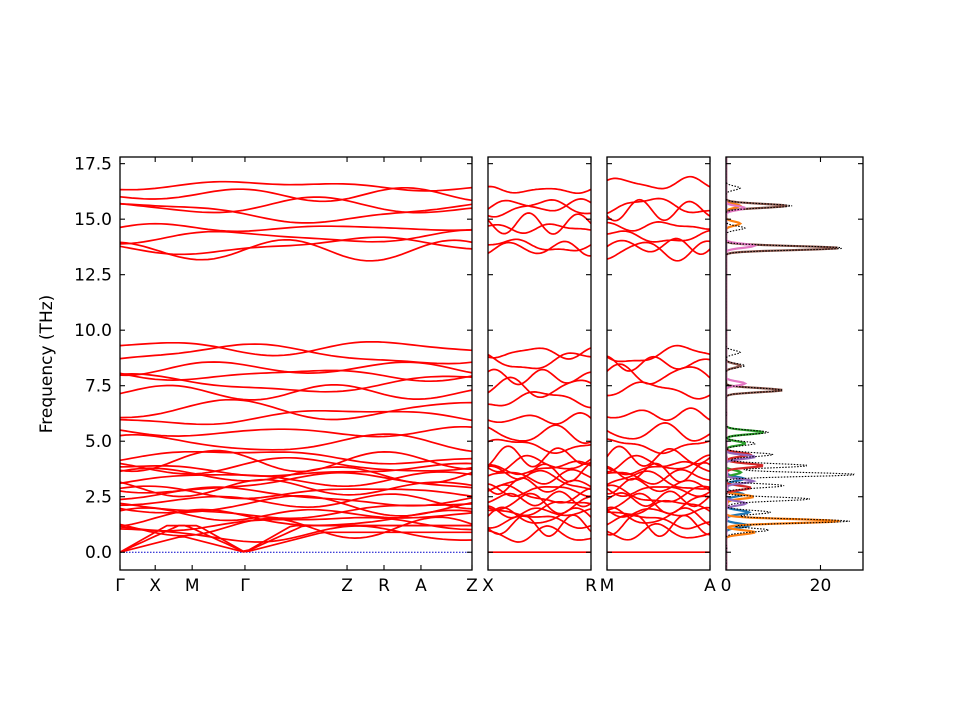 The width and height of the screenshot is (960, 720). Describe the element at coordinates (93, 331) in the screenshot. I see `y-tick-label: 10.0` at that location.